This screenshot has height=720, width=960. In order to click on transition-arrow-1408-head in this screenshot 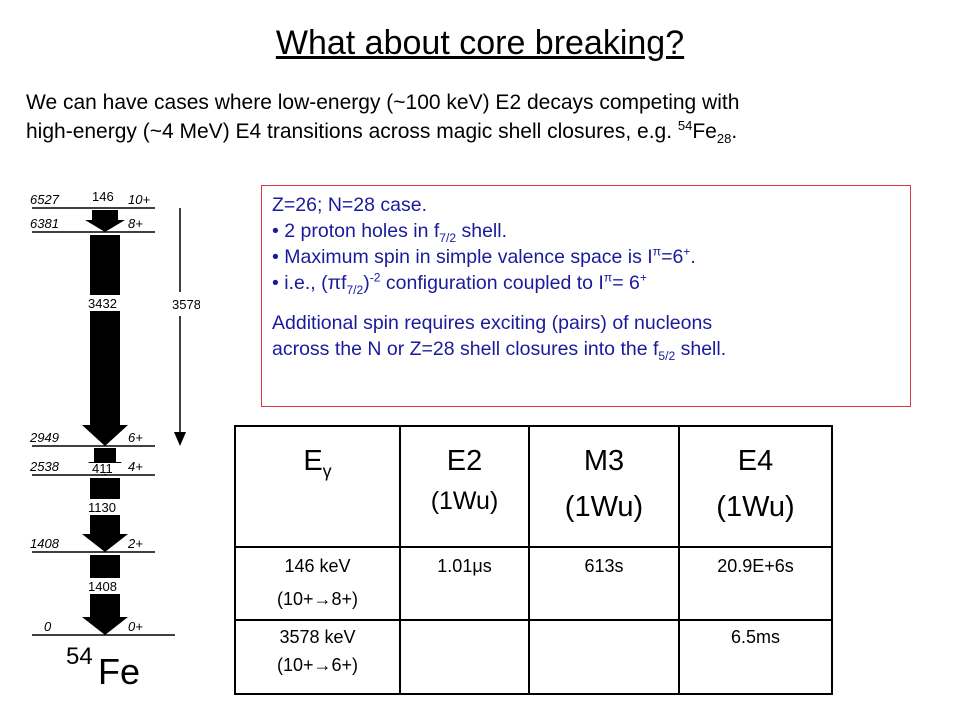, I will do `click(105, 626)`.